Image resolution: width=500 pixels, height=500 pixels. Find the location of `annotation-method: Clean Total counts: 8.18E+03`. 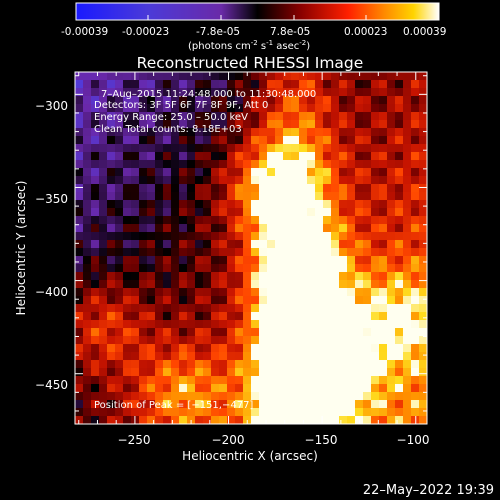

annotation-method: Clean Total counts: 8.18E+03 is located at coordinates (168, 129).